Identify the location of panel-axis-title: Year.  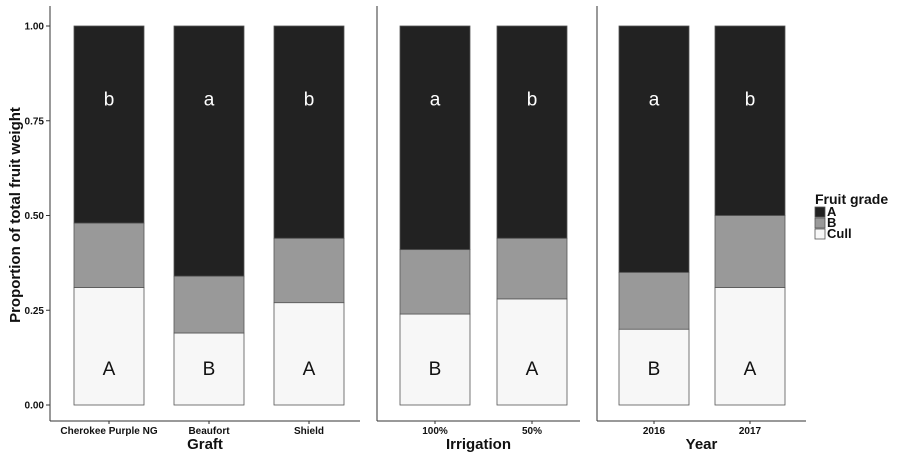
(702, 444).